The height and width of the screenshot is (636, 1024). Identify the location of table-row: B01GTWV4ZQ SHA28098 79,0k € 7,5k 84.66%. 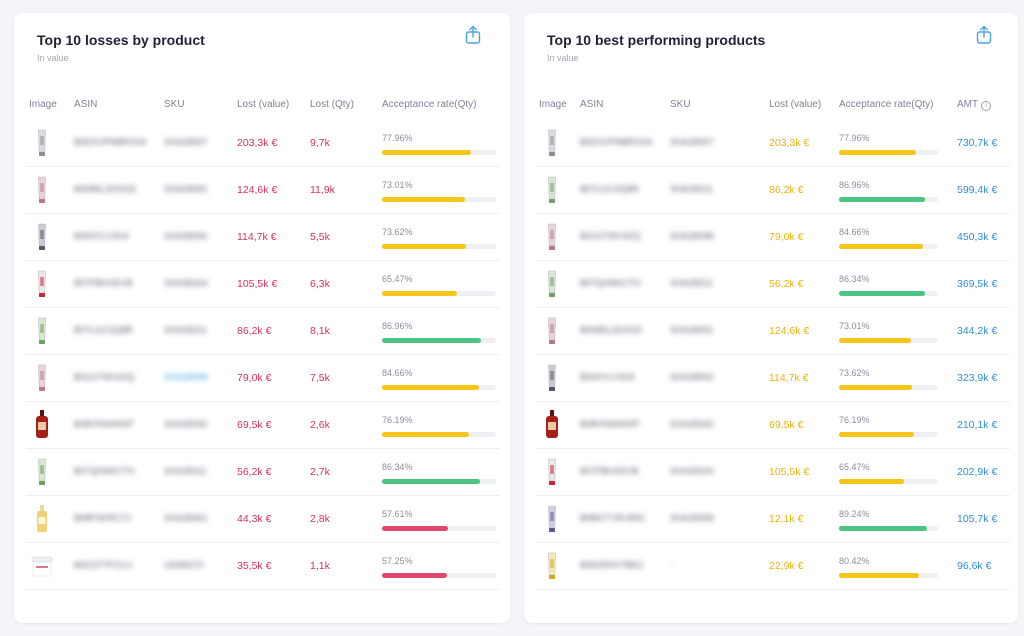
(262, 378).